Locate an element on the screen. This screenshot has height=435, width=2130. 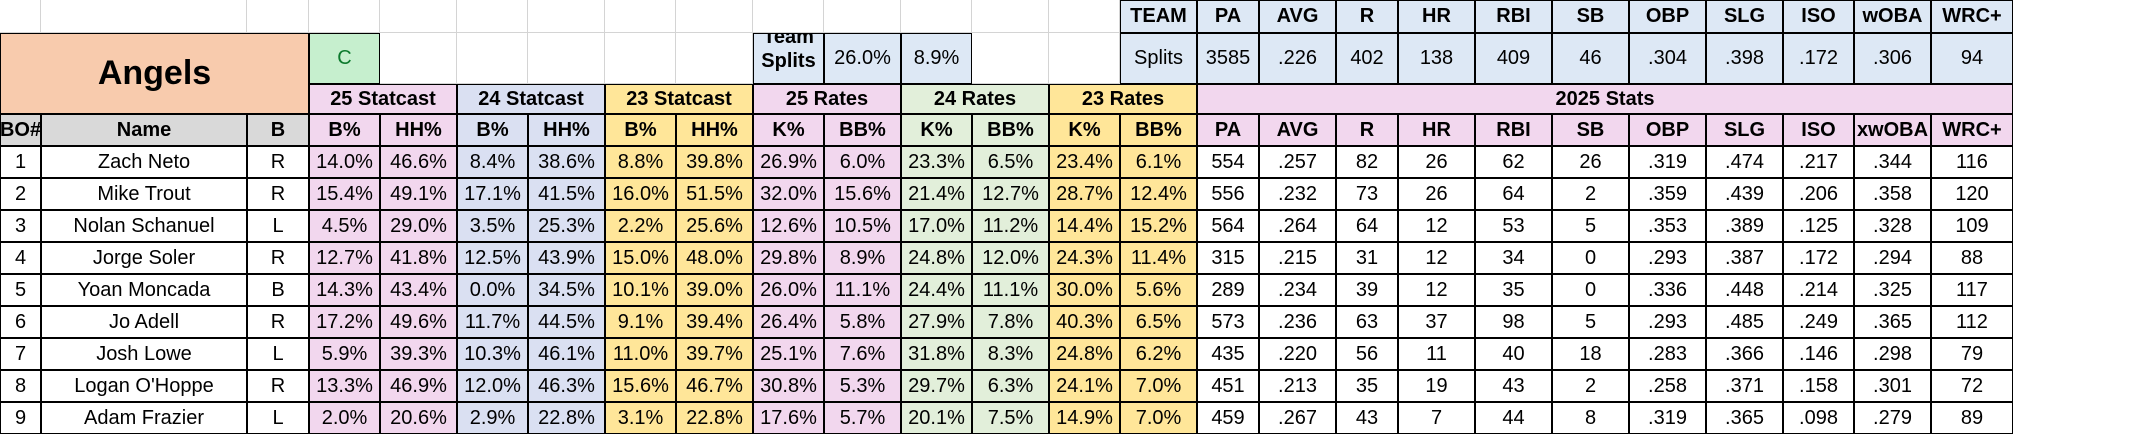
stat-cell: 3.5% is located at coordinates (492, 226).